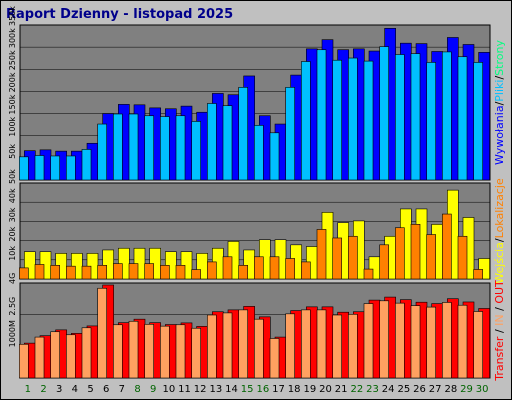  What do you see at coordinates (294, 389) in the screenshot?
I see `day-label: 18` at bounding box center [294, 389].